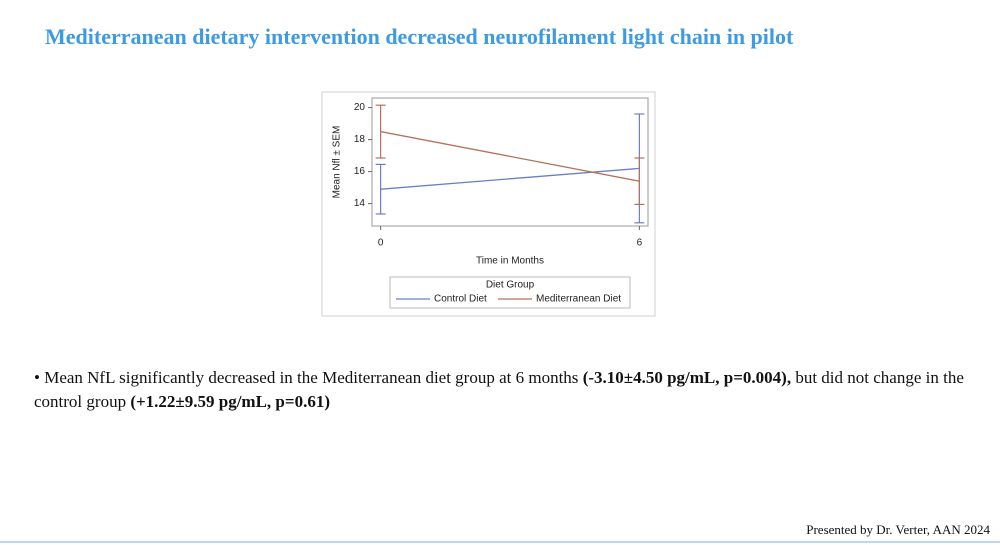 The image size is (1000, 545). I want to click on x-tick-label: 6, so click(640, 243).